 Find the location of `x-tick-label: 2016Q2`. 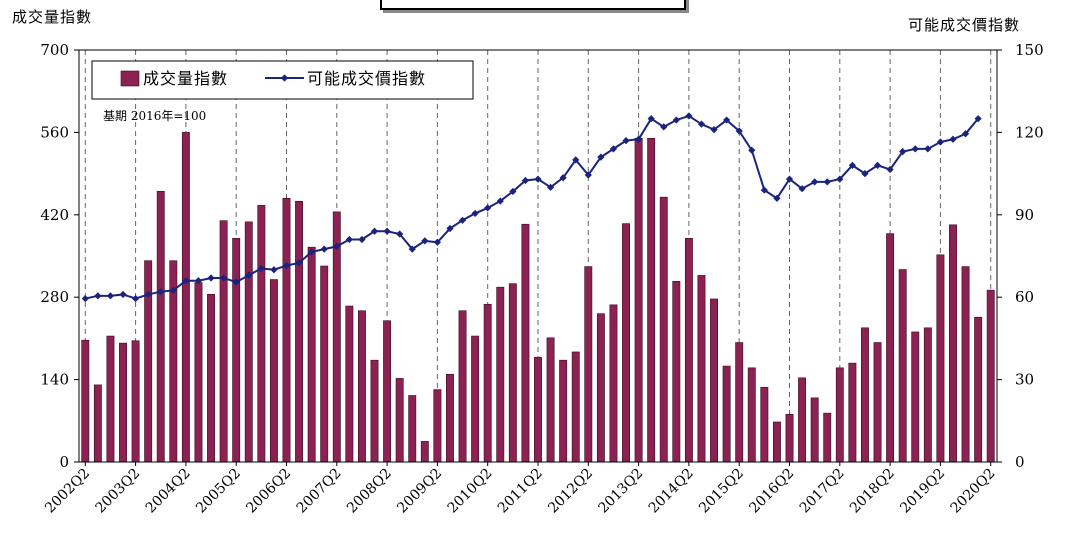

x-tick-label: 2016Q2 is located at coordinates (771, 491).